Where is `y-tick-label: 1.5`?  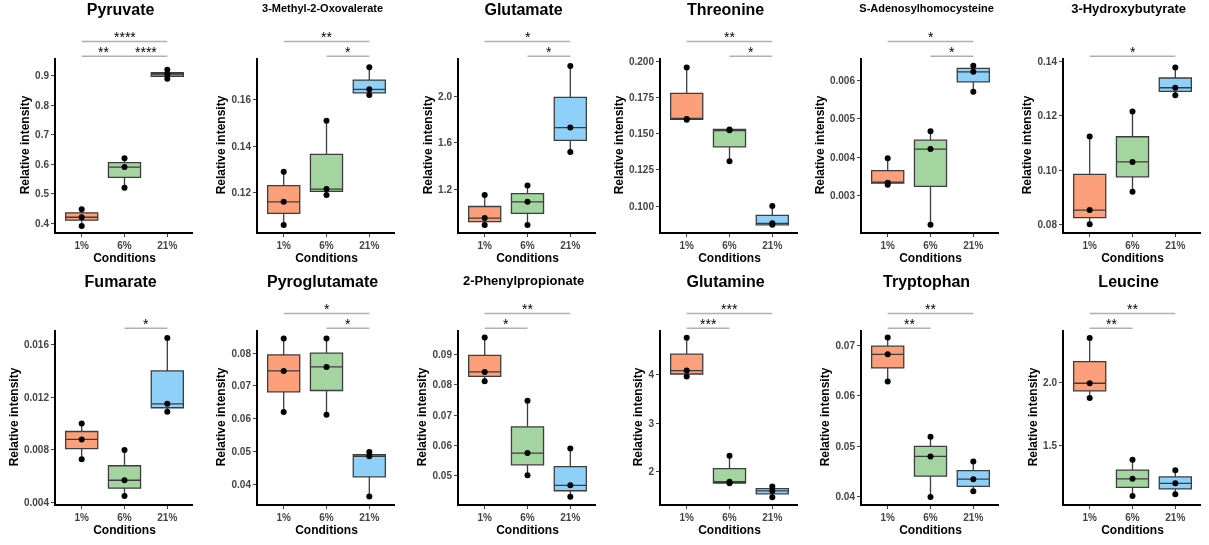
y-tick-label: 1.5 is located at coordinates (1049, 446).